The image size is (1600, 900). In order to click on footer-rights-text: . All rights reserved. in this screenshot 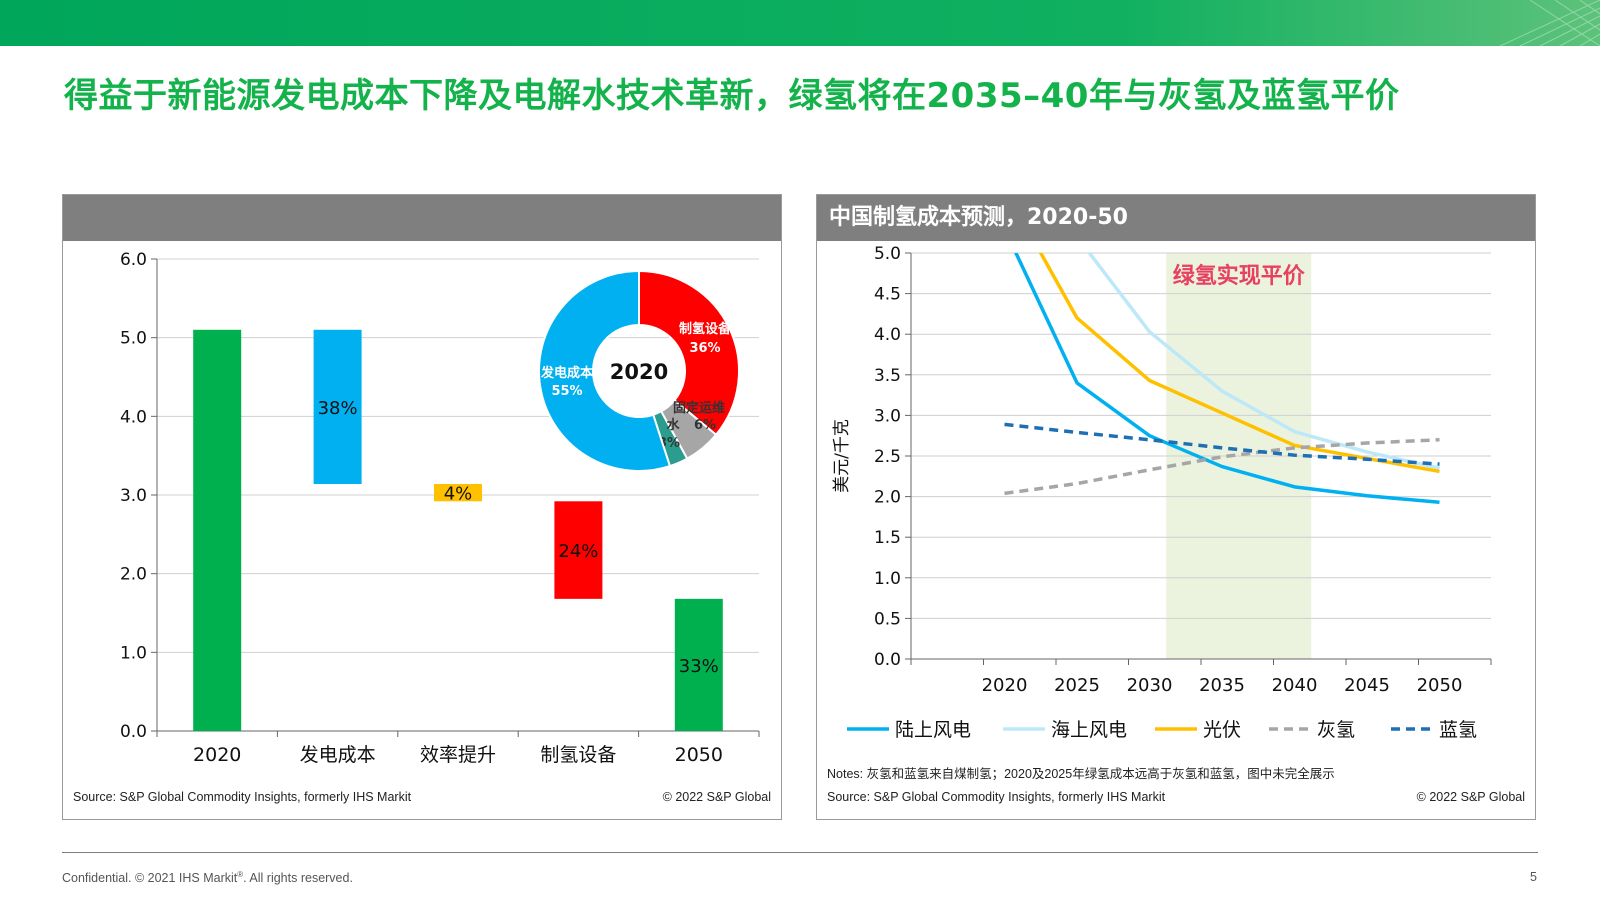, I will do `click(298, 878)`.